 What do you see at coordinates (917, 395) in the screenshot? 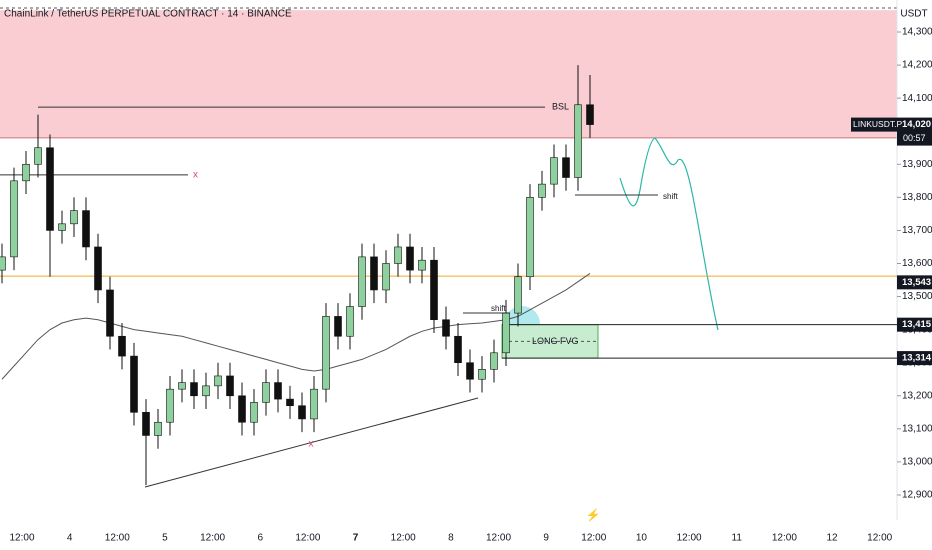
I see `y-tick-label: 13,200` at bounding box center [917, 395].